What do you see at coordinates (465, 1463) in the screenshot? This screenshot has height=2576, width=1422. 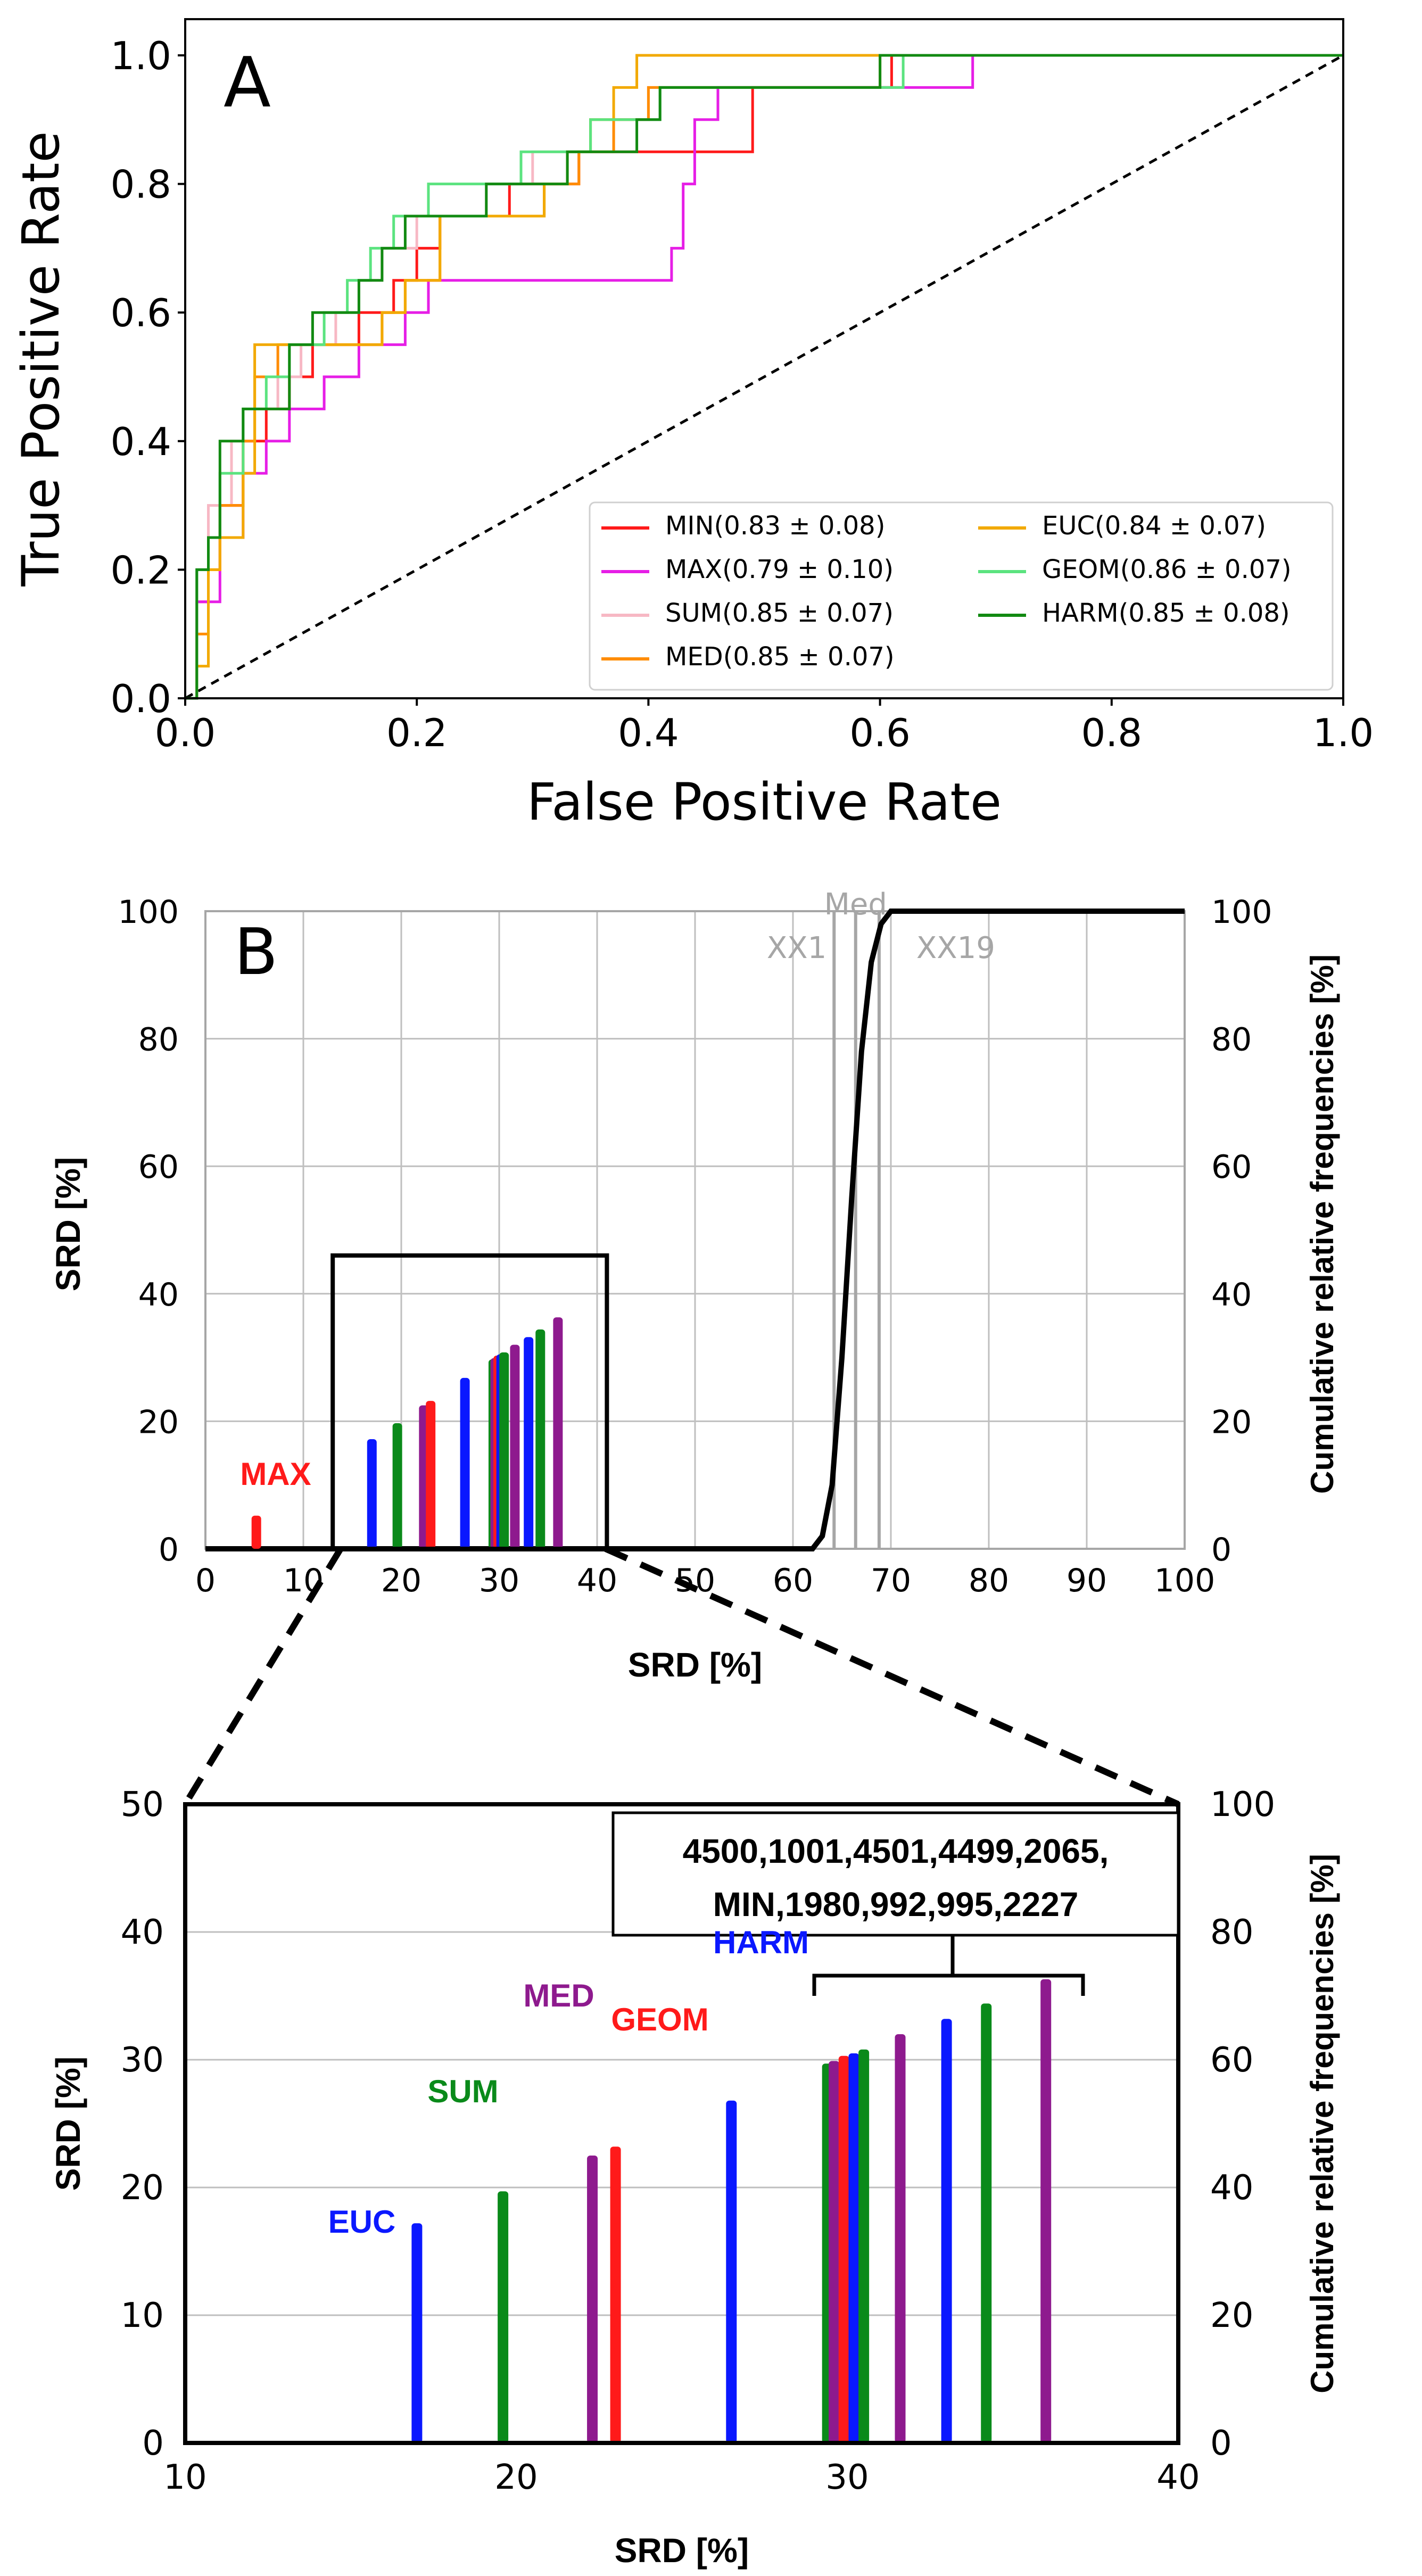 I see `srd-bar-harm` at bounding box center [465, 1463].